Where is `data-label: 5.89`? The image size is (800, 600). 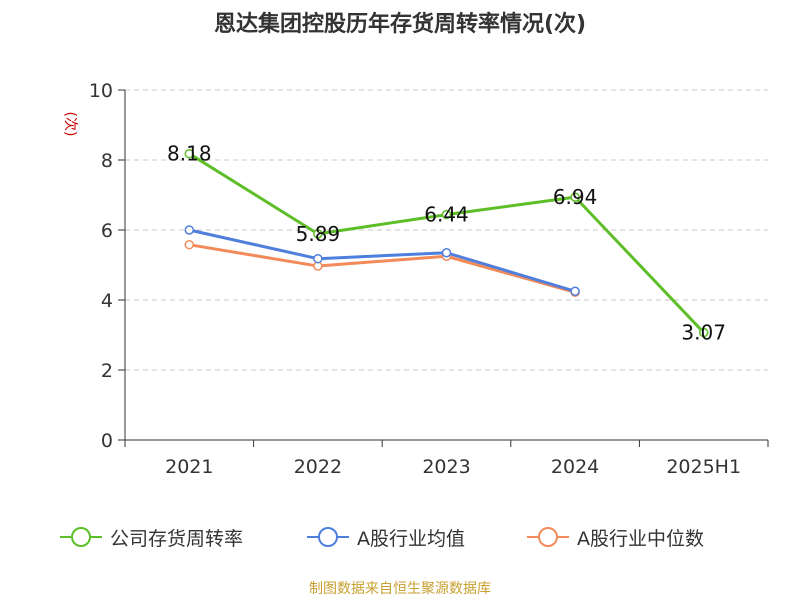
data-label: 5.89 is located at coordinates (318, 234).